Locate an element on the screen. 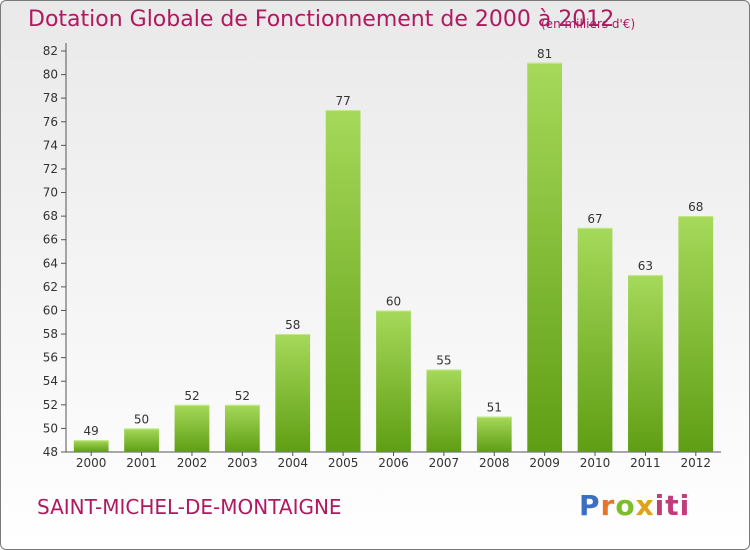  commune-name: SAINT-MICHEL-DE-MONTAIGNE is located at coordinates (189, 507).